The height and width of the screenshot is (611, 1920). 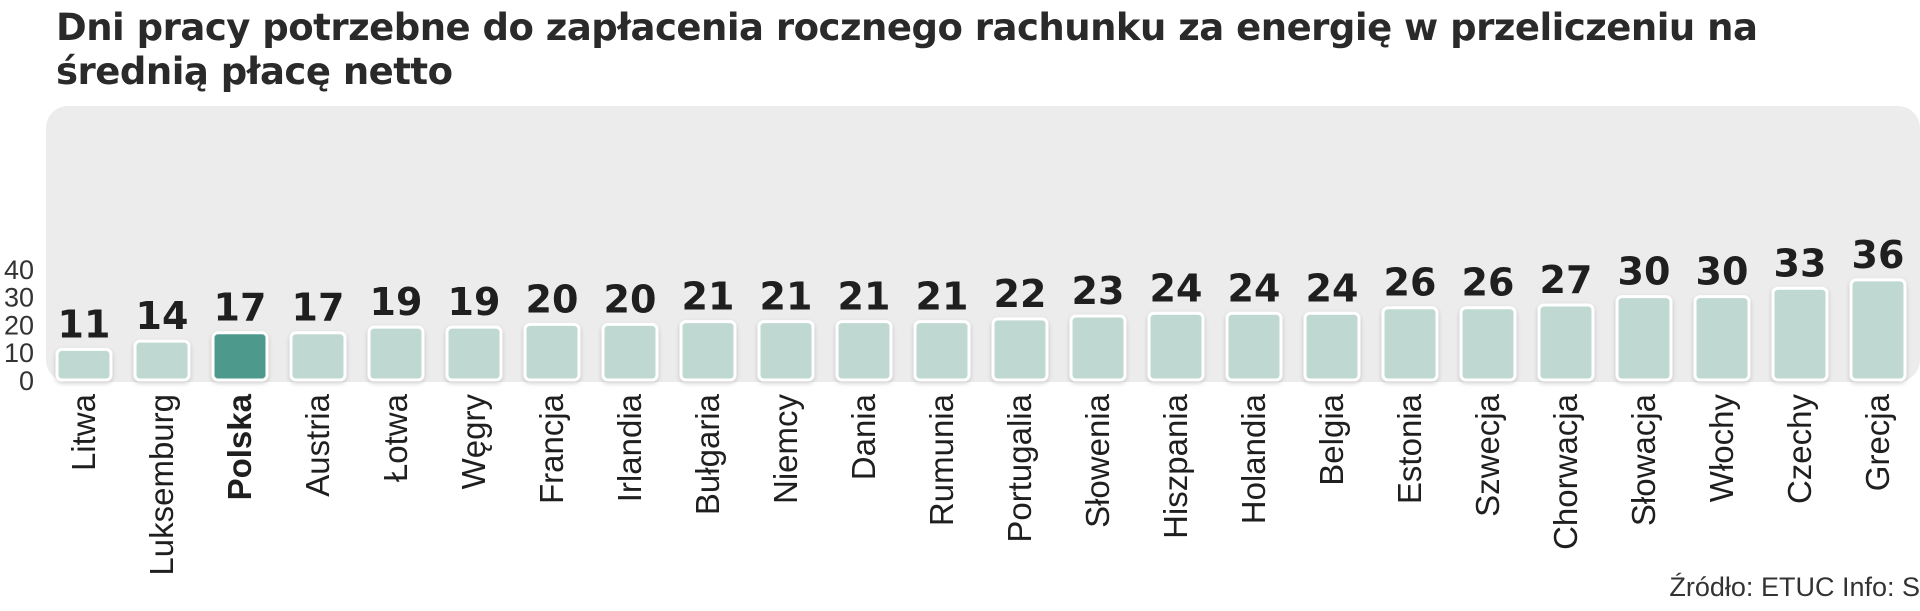 What do you see at coordinates (83, 432) in the screenshot?
I see `x-tick-label: Litwa` at bounding box center [83, 432].